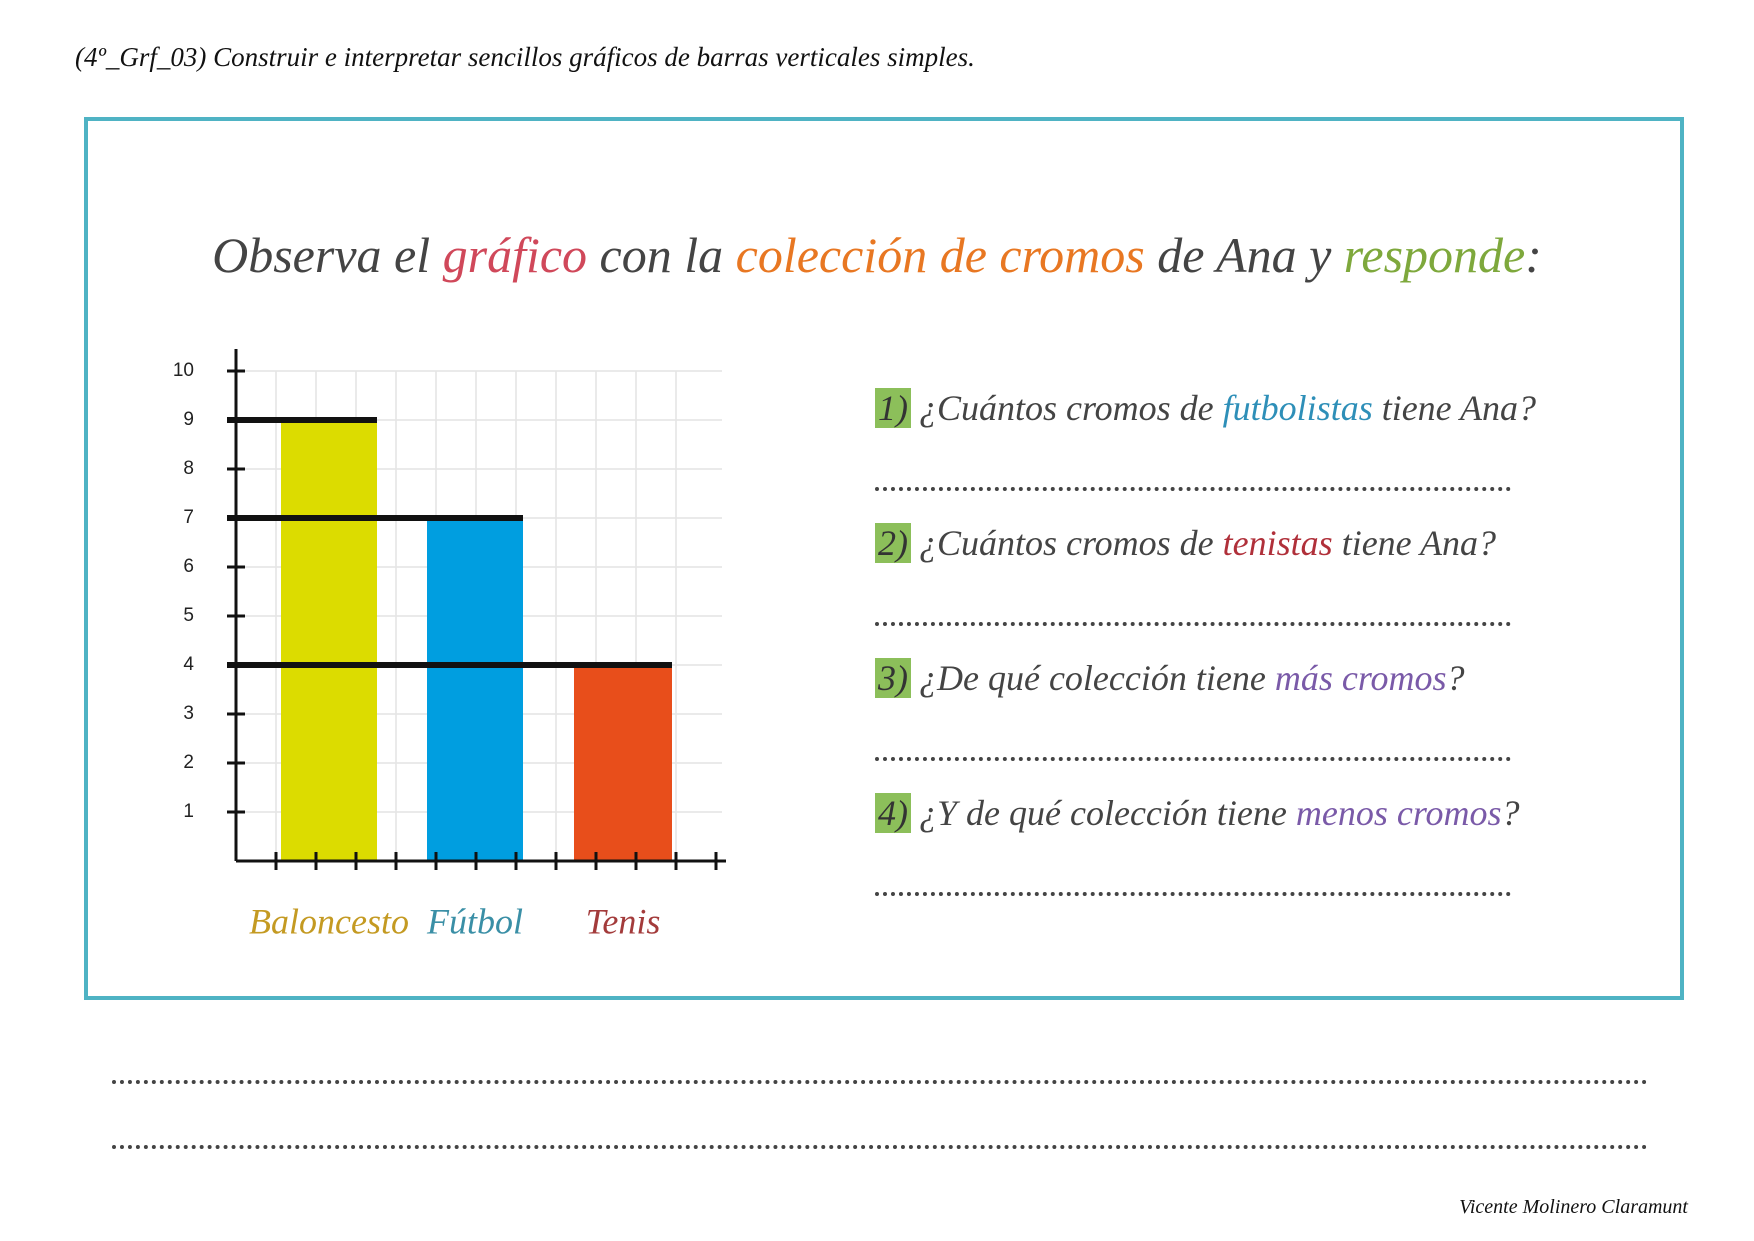 This screenshot has width=1754, height=1241. What do you see at coordinates (1360, 678) in the screenshot?
I see `question-segment: más cromos` at bounding box center [1360, 678].